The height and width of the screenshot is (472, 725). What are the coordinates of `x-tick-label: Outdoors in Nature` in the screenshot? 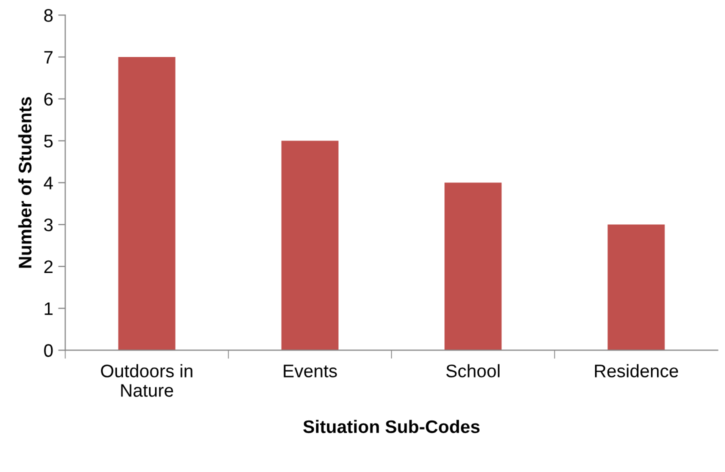 It's located at (146, 380).